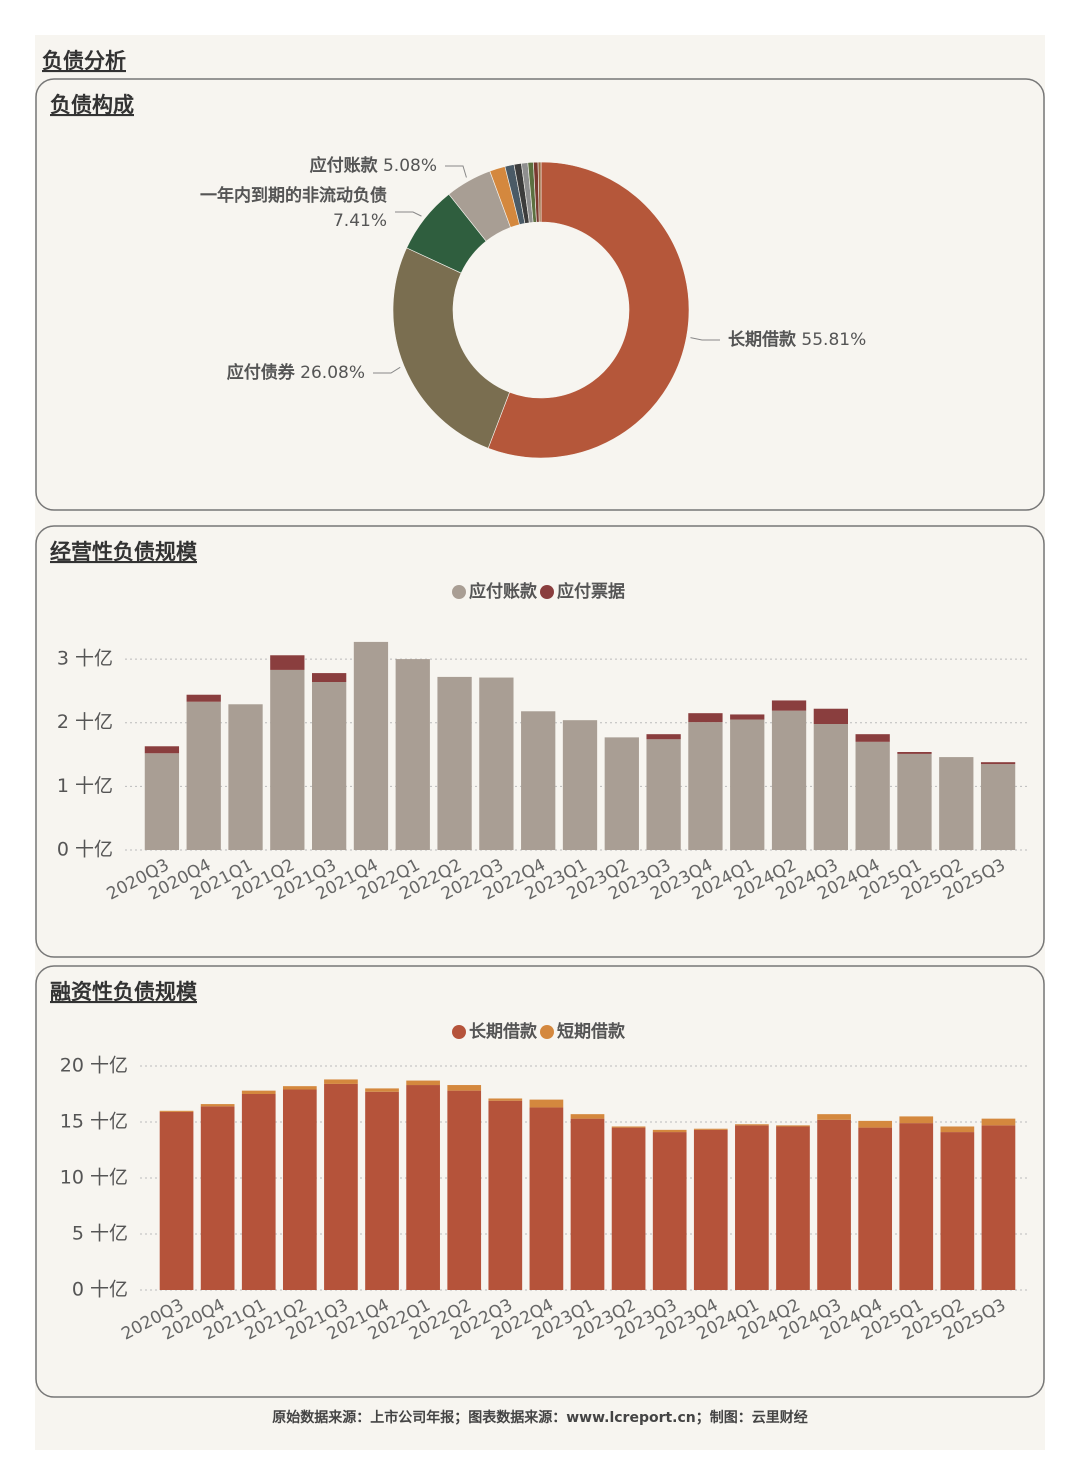 This screenshot has height=1484, width=1080. What do you see at coordinates (124, 992) in the screenshot?
I see `chart-title: 融资性负债规模` at bounding box center [124, 992].